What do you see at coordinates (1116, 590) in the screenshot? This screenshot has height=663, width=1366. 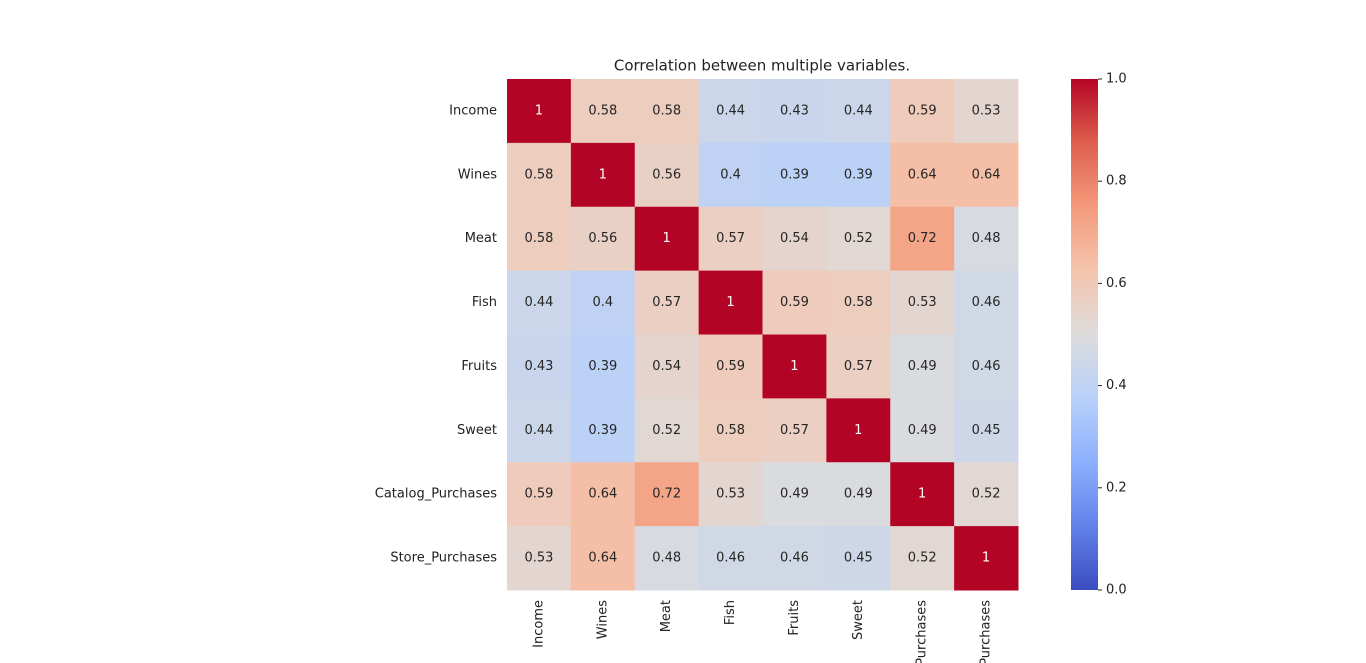 I see `colorbar-tick-label: 0.0` at bounding box center [1116, 590].